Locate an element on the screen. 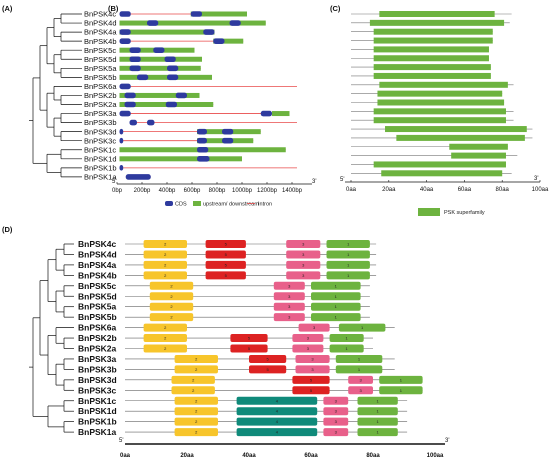  gene-label: BnPSK3d is located at coordinates (97, 380).